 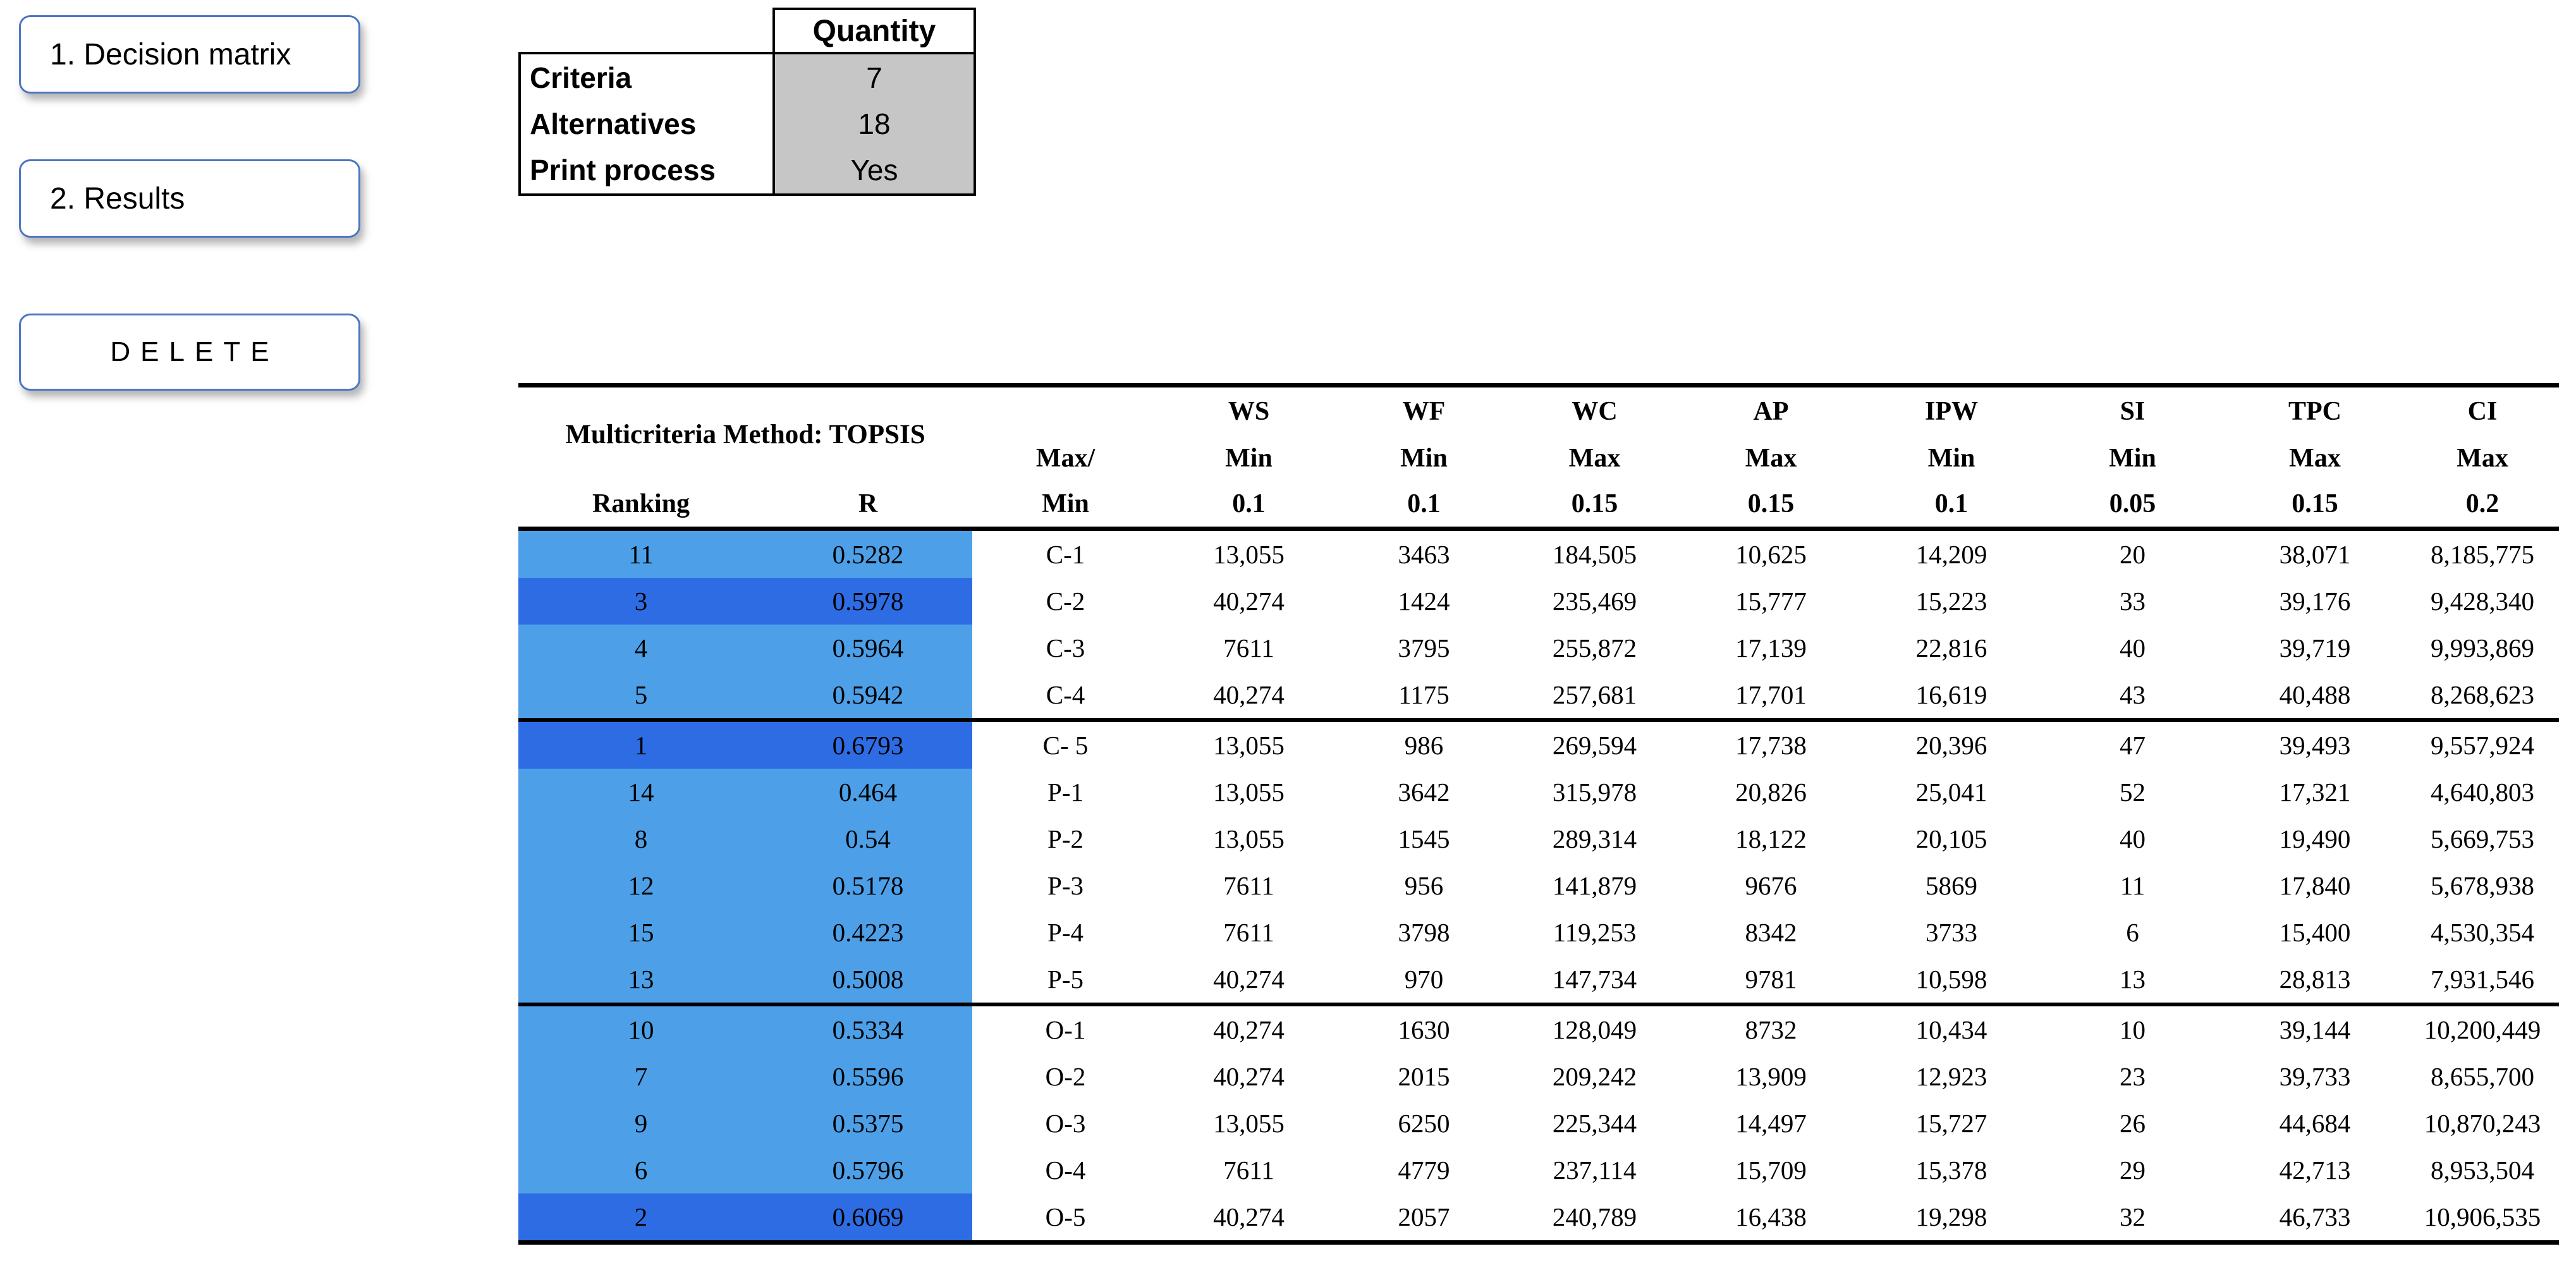 What do you see at coordinates (2482, 838) in the screenshot?
I see `cell-value: 5,669,753` at bounding box center [2482, 838].